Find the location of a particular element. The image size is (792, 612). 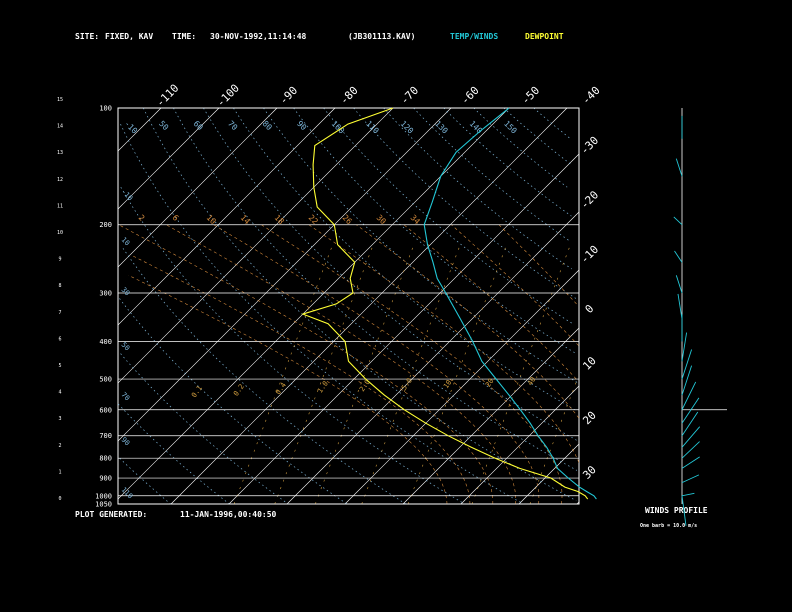

pressure-tick-label: 100 is located at coordinates (105, 109).